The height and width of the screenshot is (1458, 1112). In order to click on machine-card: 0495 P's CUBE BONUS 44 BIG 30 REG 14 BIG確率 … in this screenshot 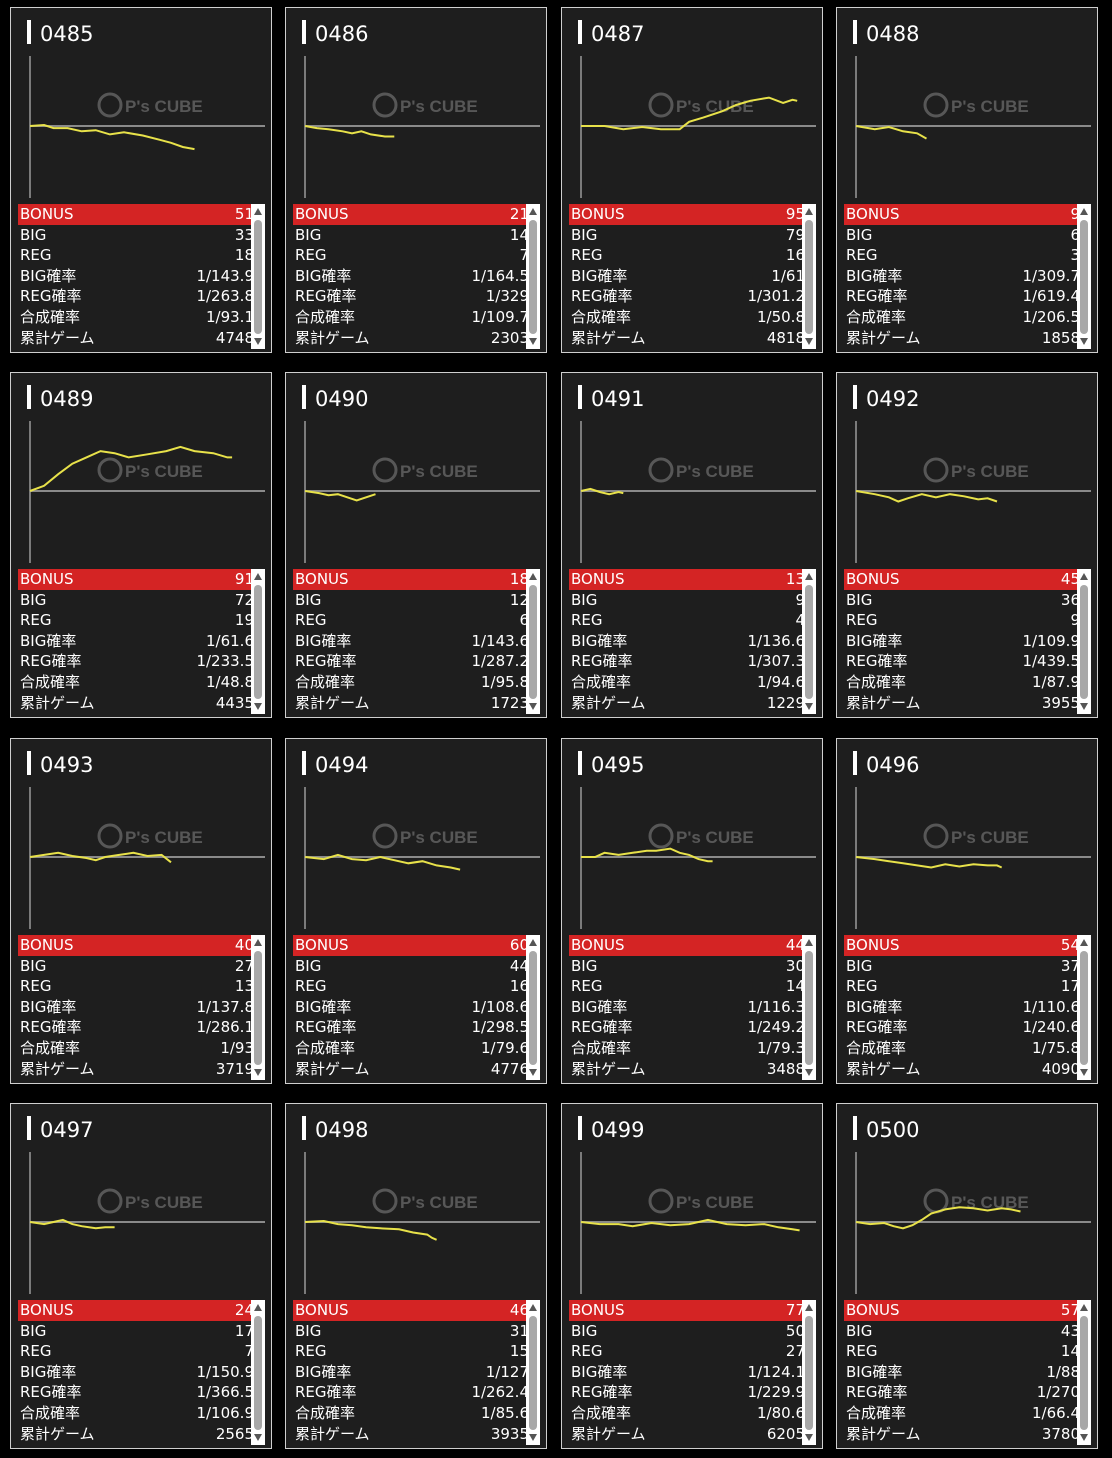, I will do `click(692, 911)`.